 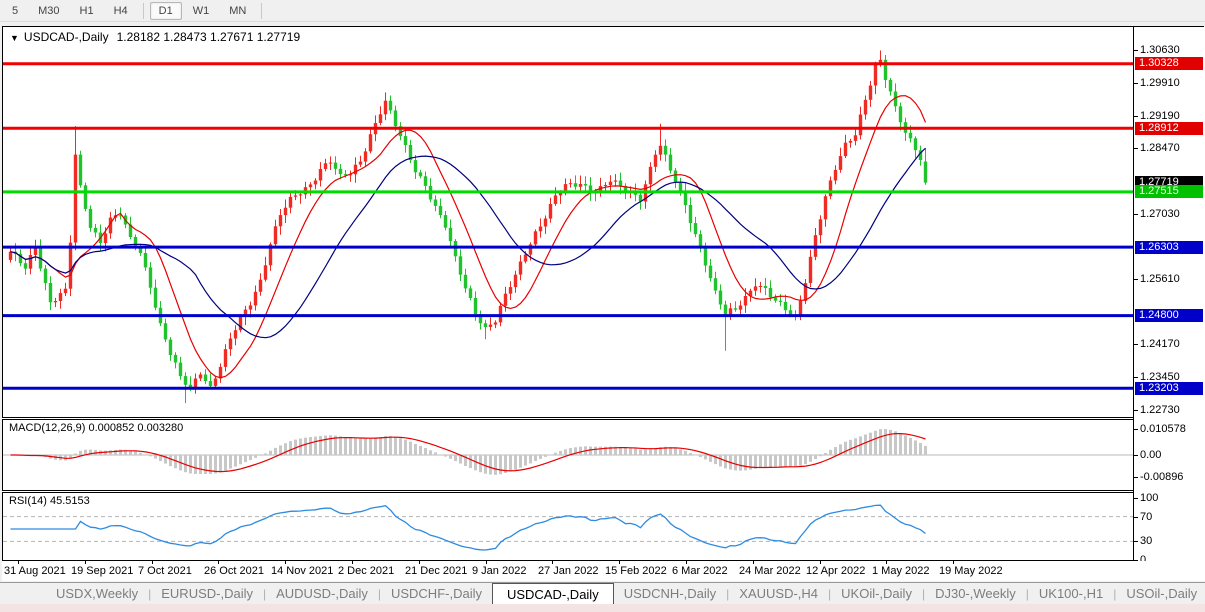 What do you see at coordinates (1157, 50) in the screenshot?
I see `price-axis-tick: 1.30630` at bounding box center [1157, 50].